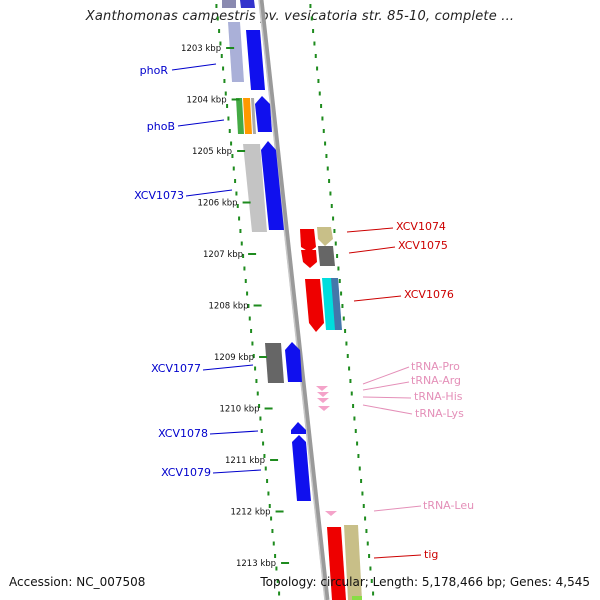 This screenshot has width=600, height=600. Describe the element at coordinates (218, 204) in the screenshot. I see `kbp-tick-label: 1206 kbp` at that location.